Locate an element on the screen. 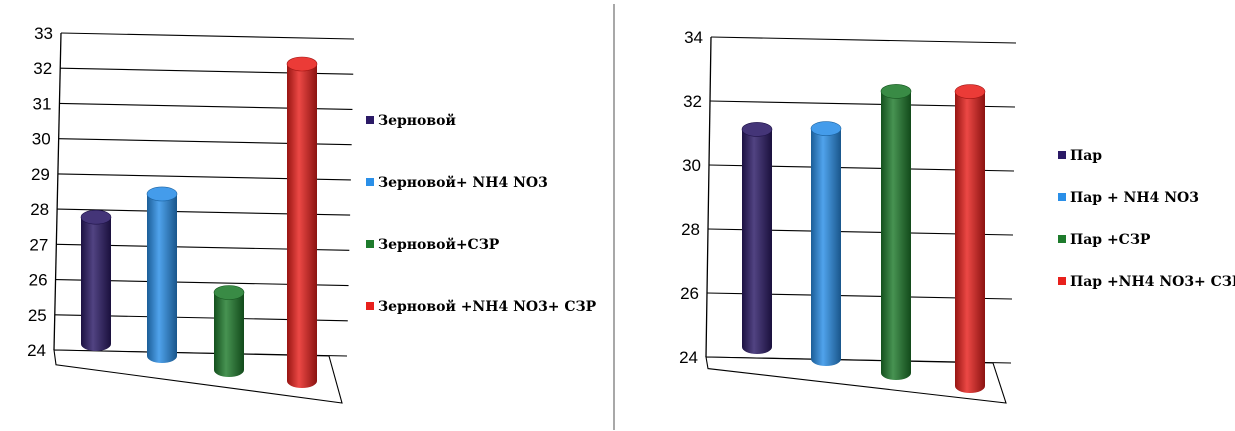  legend-label: Пар is located at coordinates (1086, 156).